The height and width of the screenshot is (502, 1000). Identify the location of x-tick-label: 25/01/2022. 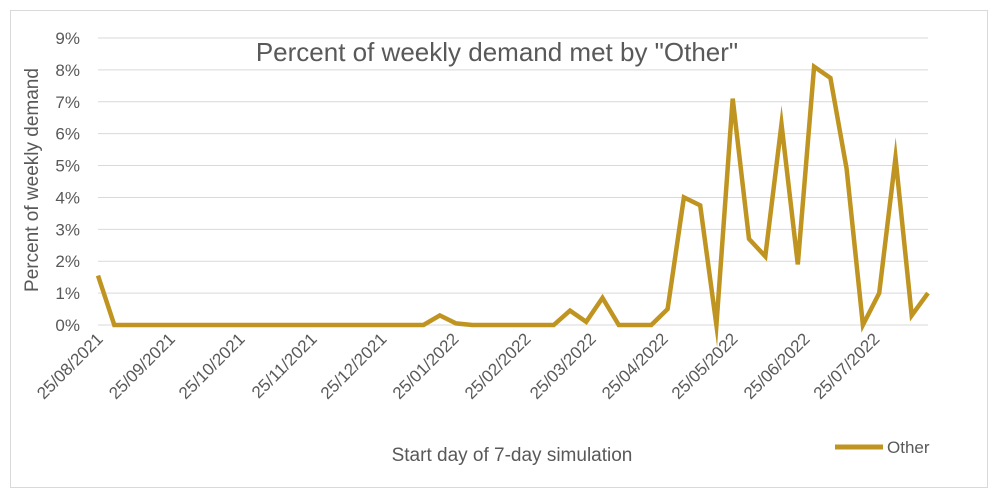
(426, 366).